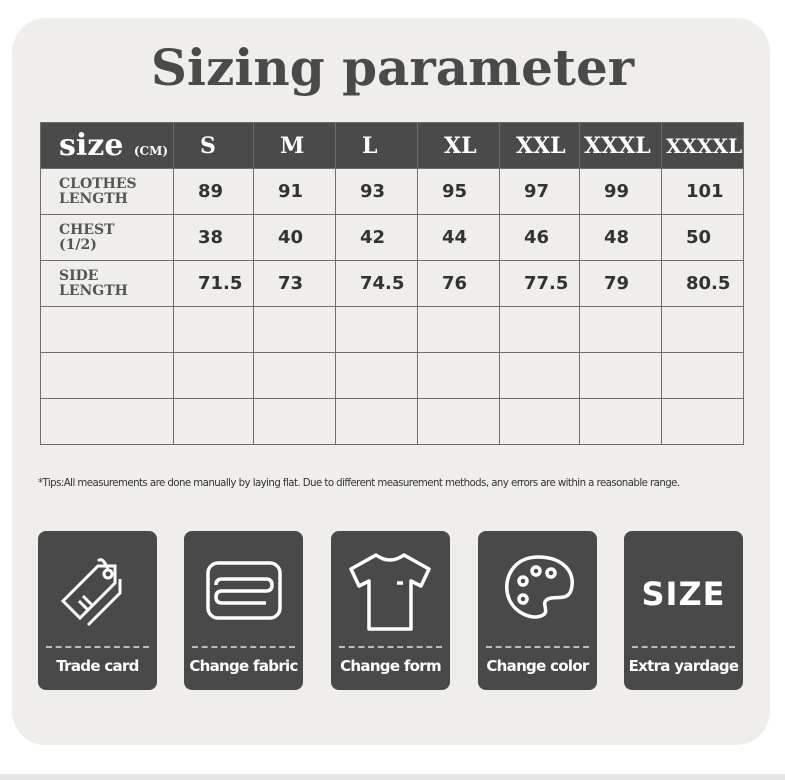  I want to click on row-label: CHEST (1/2), so click(107, 237).